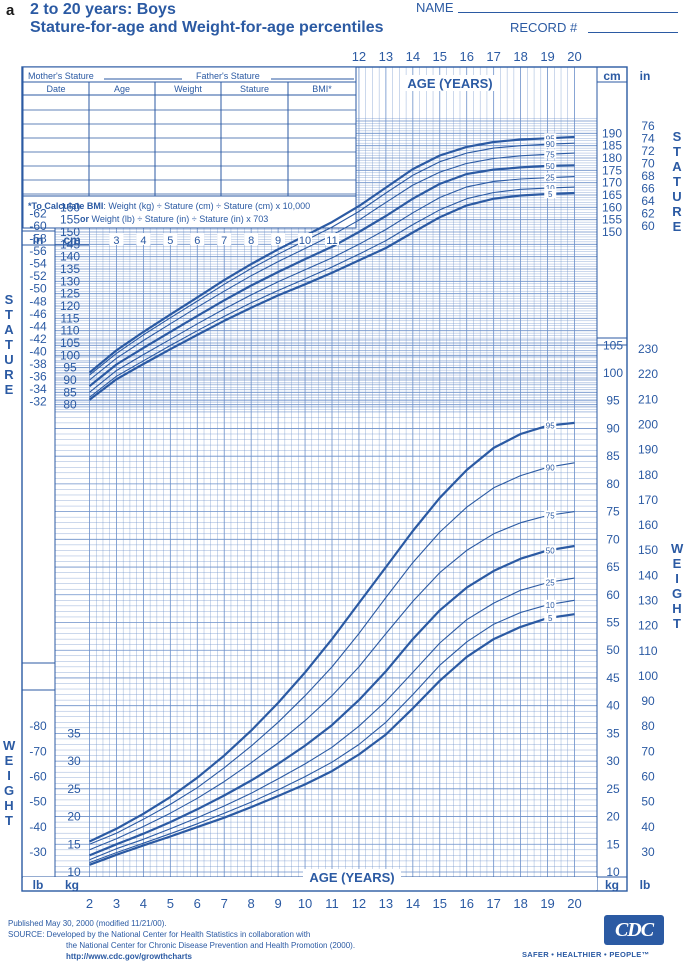 The height and width of the screenshot is (962, 685). I want to click on stature-cm-tick-left: 150, so click(70, 232).